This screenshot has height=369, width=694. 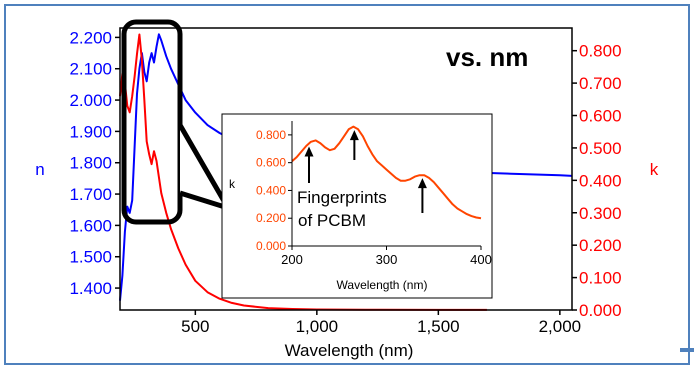 What do you see at coordinates (90, 225) in the screenshot?
I see `left-y-tick-label: 1.600` at bounding box center [90, 225].